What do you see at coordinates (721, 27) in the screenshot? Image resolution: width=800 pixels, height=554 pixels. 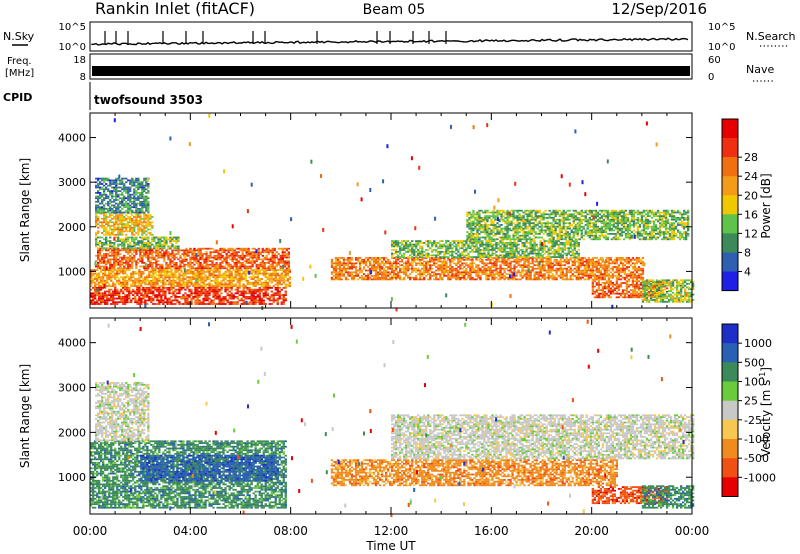 I see `nsearch-tick-top: 10^5` at bounding box center [721, 27].